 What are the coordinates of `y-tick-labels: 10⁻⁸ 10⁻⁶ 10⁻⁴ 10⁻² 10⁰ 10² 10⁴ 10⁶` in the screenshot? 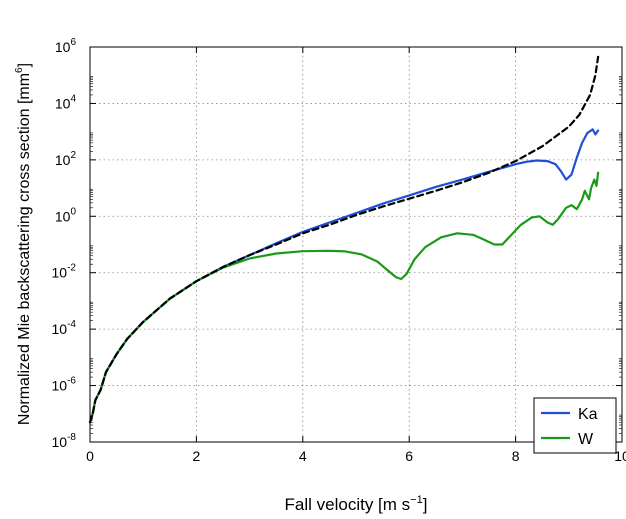 It's located at (64, 243).